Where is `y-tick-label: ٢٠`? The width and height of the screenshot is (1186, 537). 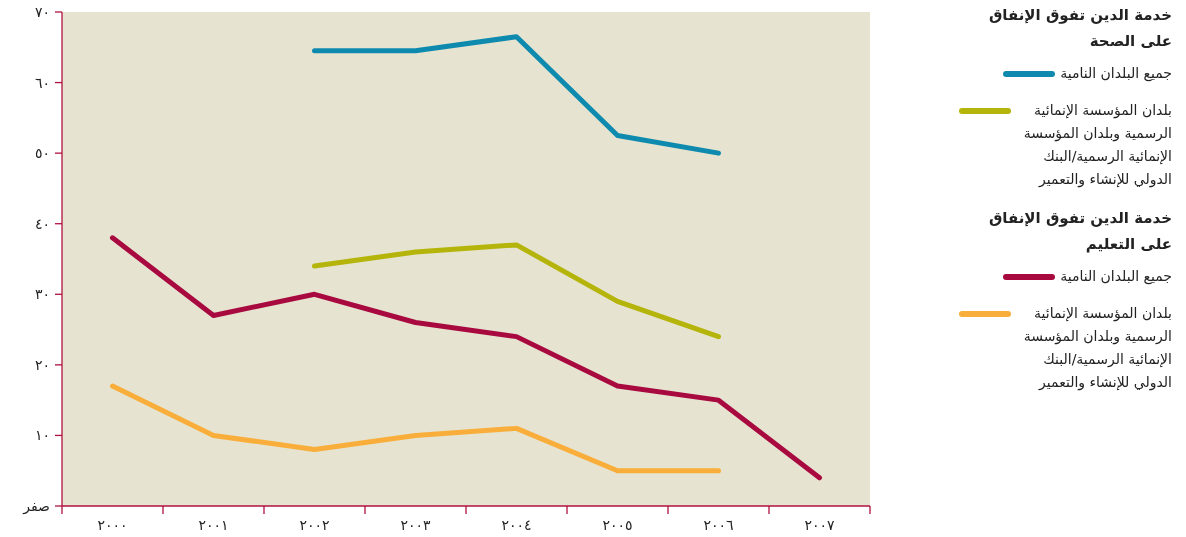
y-tick-label: ٢٠ is located at coordinates (42, 364).